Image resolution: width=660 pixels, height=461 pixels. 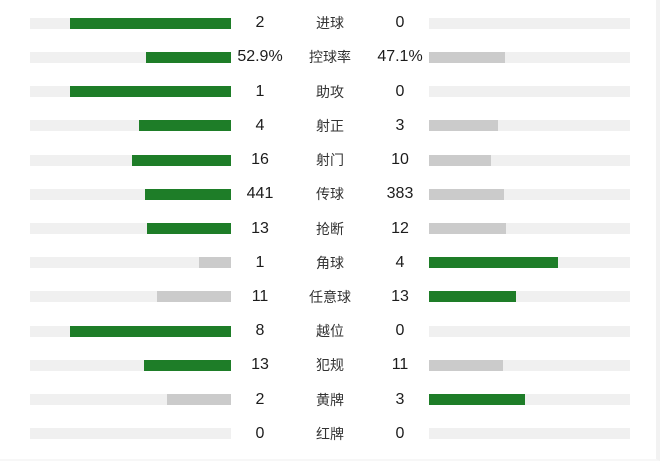 I want to click on stat-row: 0 红牌 0, so click(x=328, y=434).